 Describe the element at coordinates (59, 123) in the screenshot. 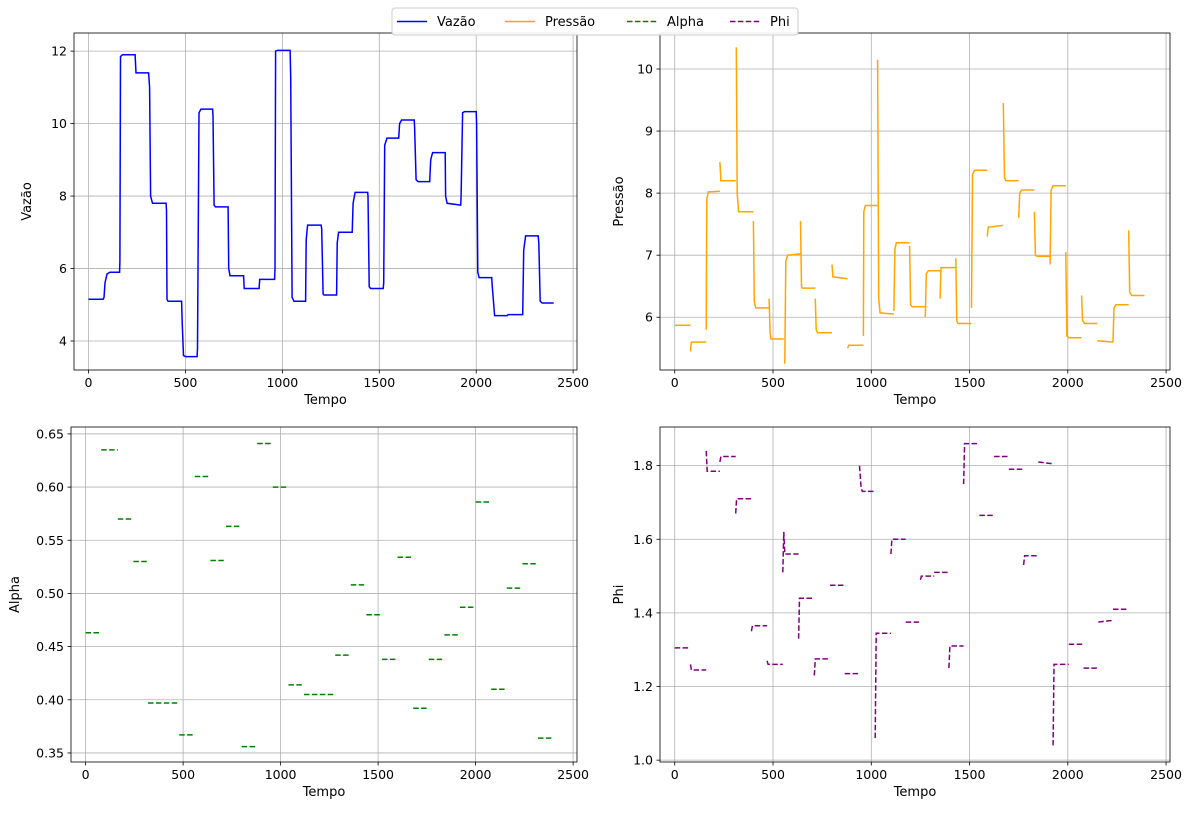

I see `y-tick-label: 10` at that location.